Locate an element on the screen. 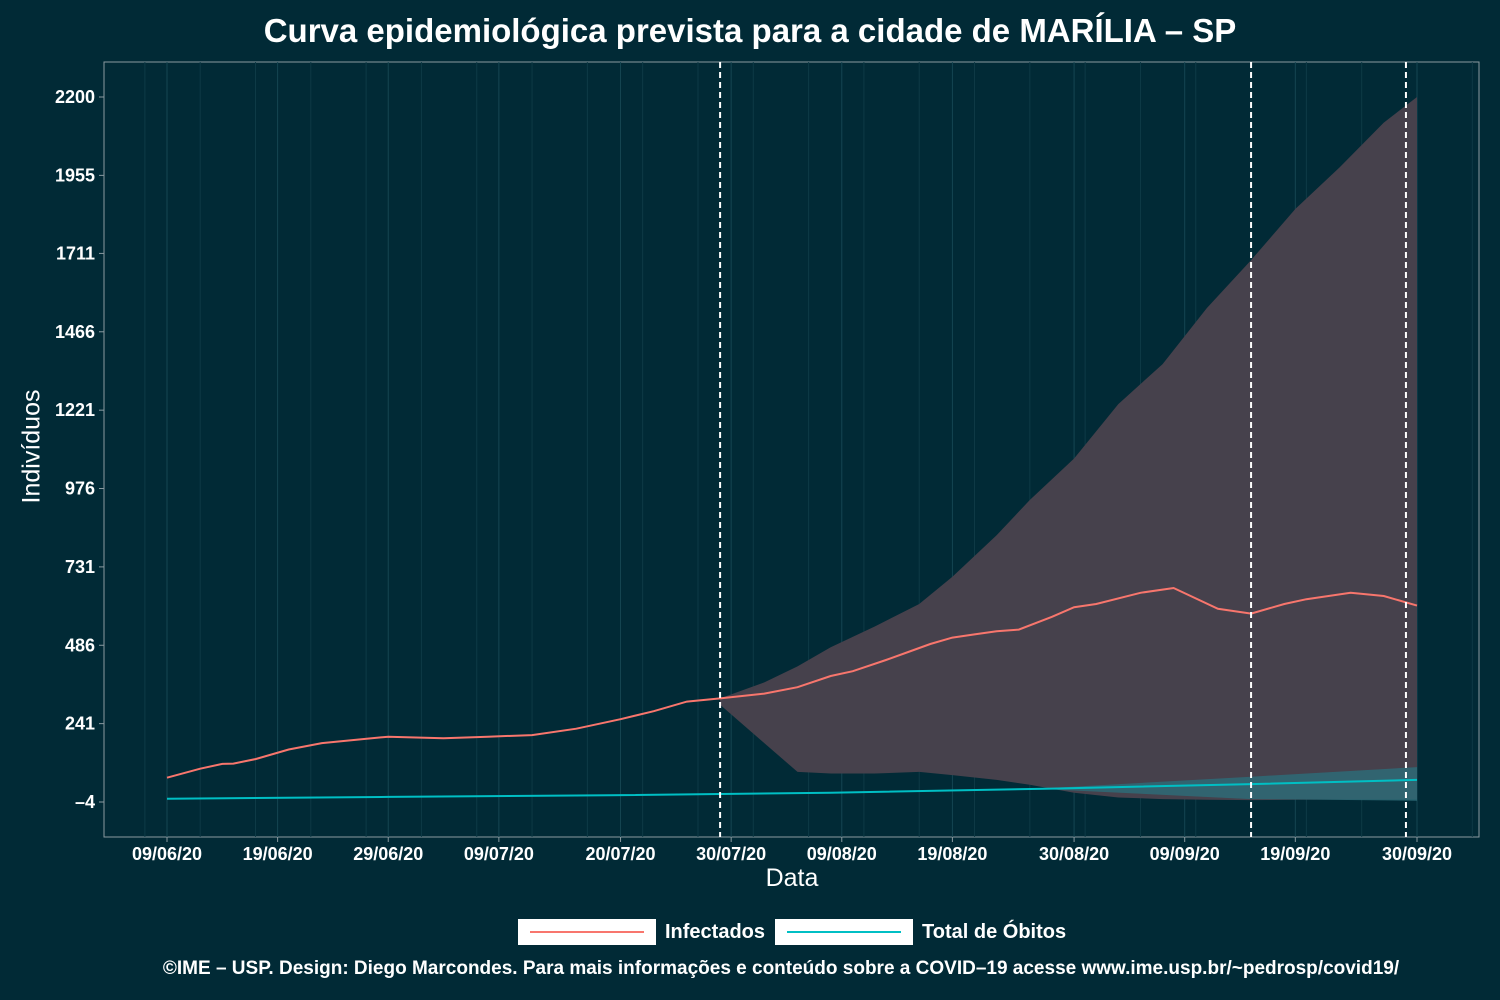 The width and height of the screenshot is (1500, 1000). y-tick-label: –4 is located at coordinates (85, 802).